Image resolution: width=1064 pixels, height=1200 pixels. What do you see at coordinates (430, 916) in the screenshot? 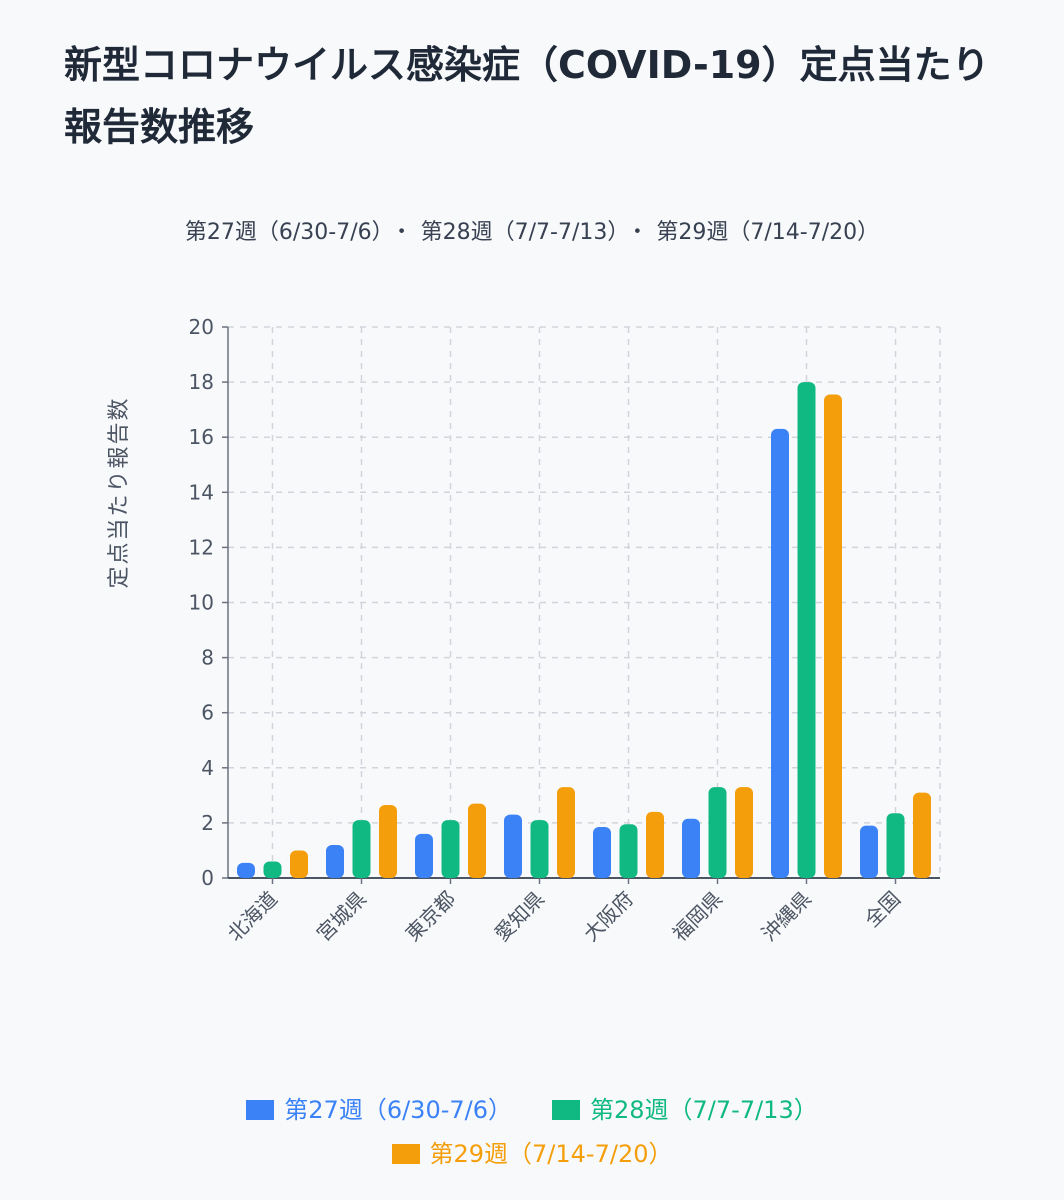
I see `x-tick-label: 東京都` at bounding box center [430, 916].